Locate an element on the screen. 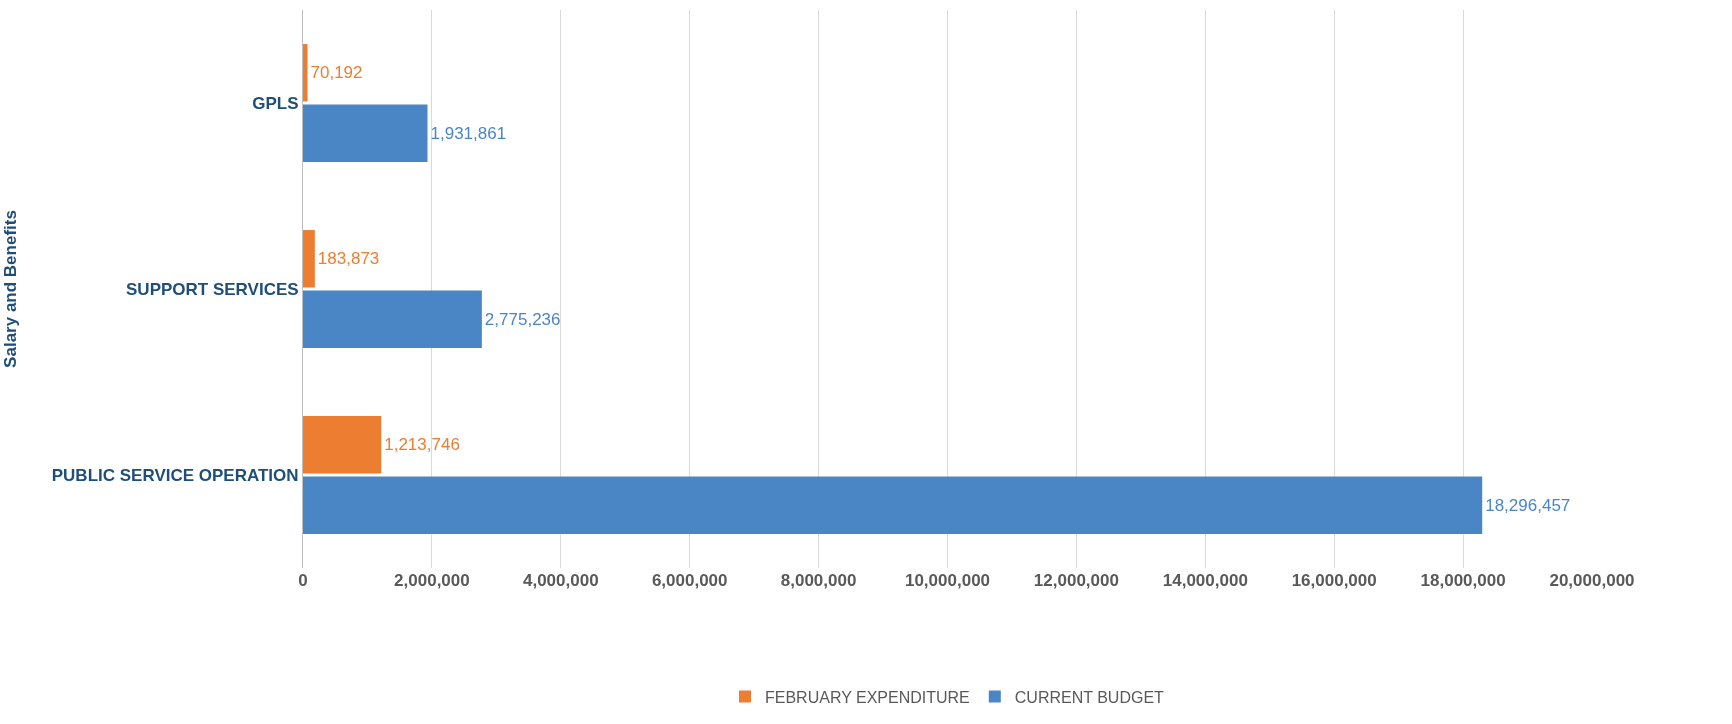 This screenshot has height=724, width=1732. x-tick-label: 10,000,000 is located at coordinates (947, 580).